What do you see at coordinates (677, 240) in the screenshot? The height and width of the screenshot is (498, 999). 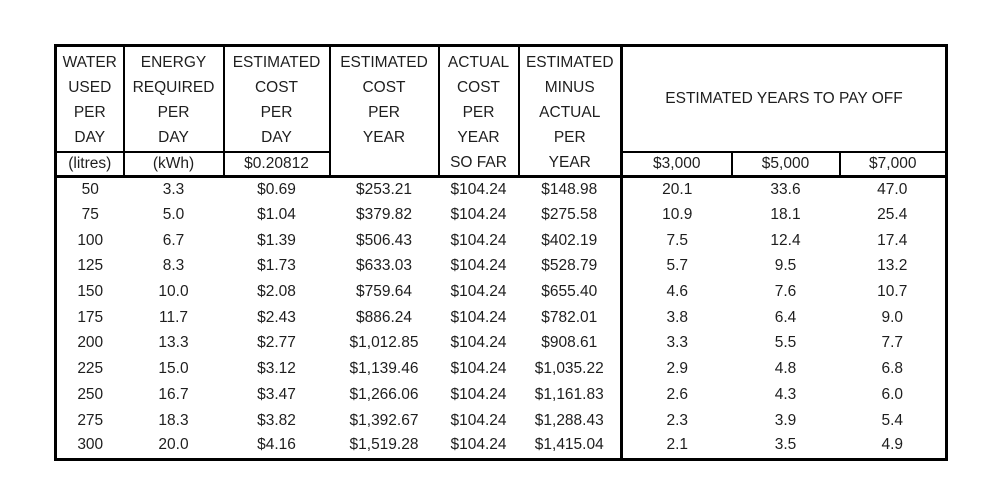 I see `cell-payoff-3000: 7.5` at bounding box center [677, 240].